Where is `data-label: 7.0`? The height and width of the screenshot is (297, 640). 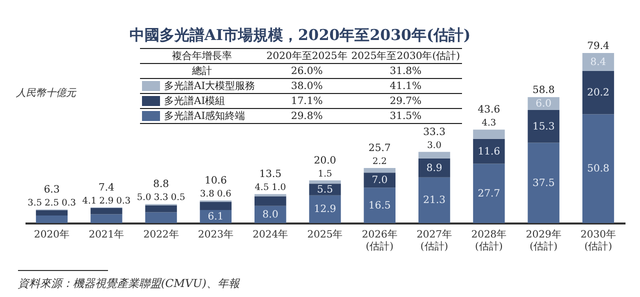 data-label: 7.0 is located at coordinates (380, 180).